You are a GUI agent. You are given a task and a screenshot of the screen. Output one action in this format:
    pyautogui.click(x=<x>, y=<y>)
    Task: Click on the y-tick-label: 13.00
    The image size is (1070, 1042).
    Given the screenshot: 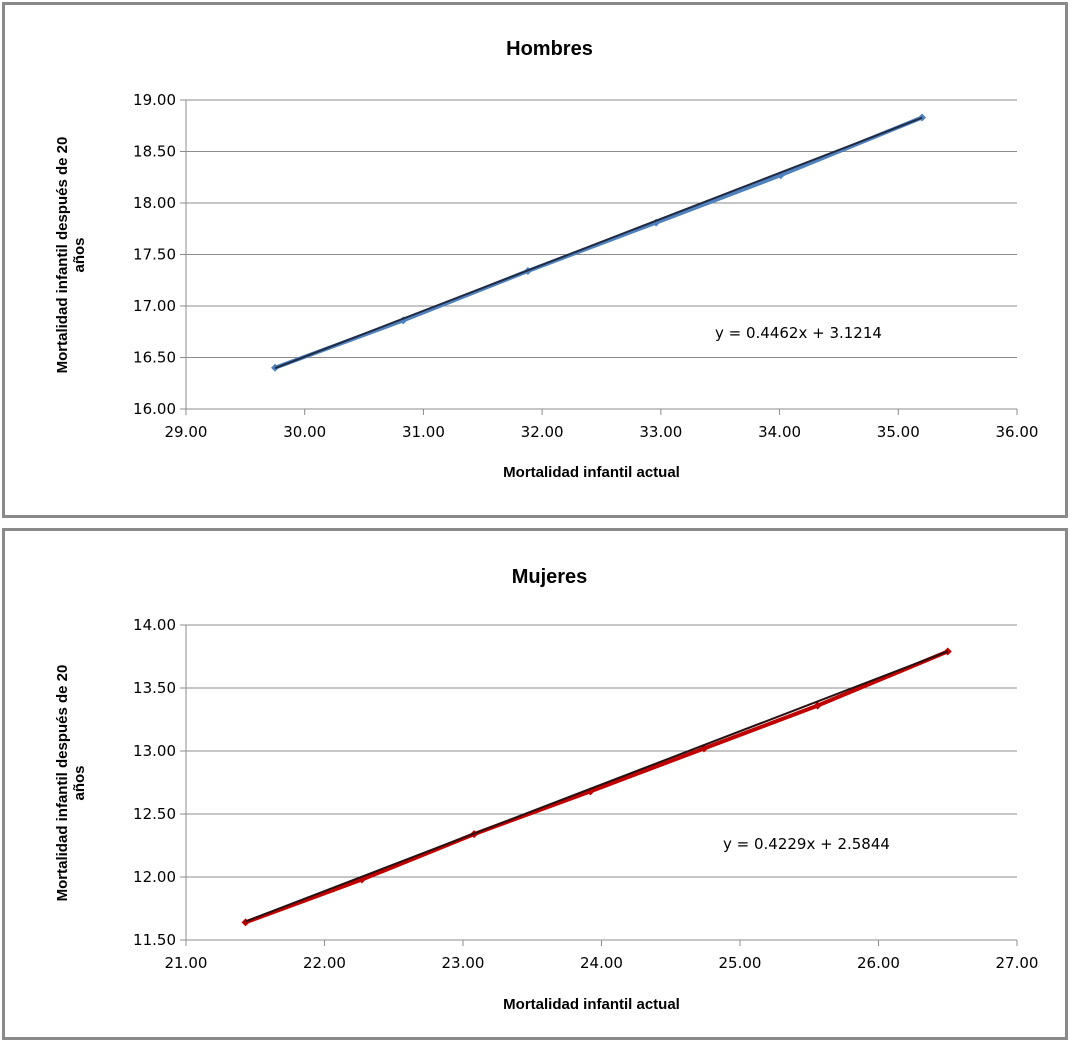 What is the action you would take?
    pyautogui.click(x=154, y=751)
    